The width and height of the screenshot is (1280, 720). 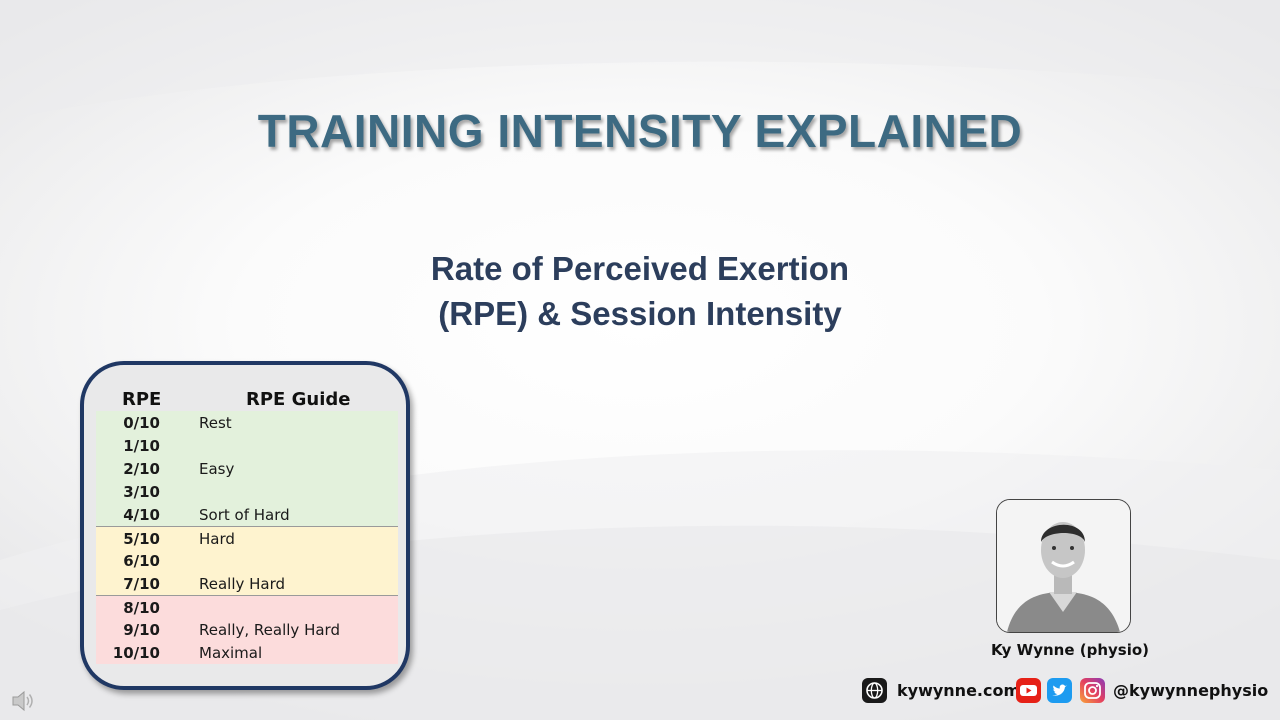 I want to click on presenter-name: Ky Wynne (physio), so click(x=1070, y=650).